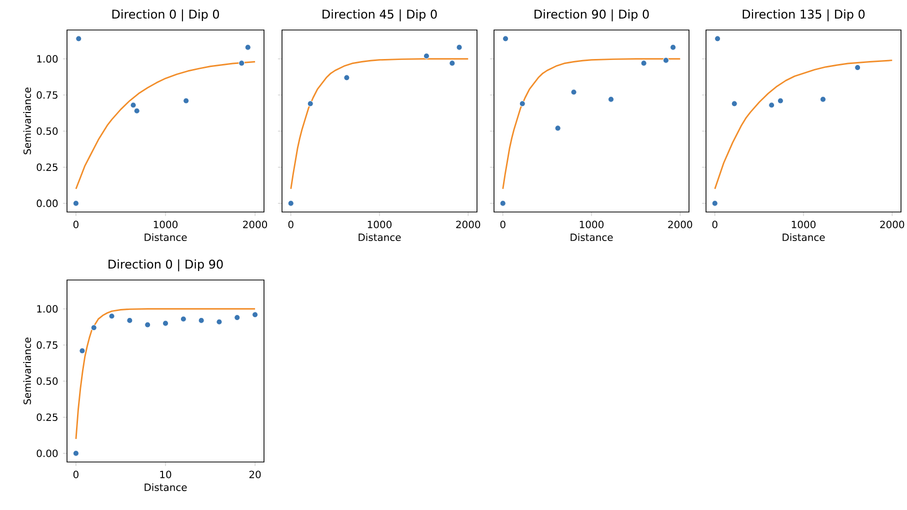 Image resolution: width=907 pixels, height=510 pixels. I want to click on chart-title: Direction 45 | Dip 0, so click(379, 15).